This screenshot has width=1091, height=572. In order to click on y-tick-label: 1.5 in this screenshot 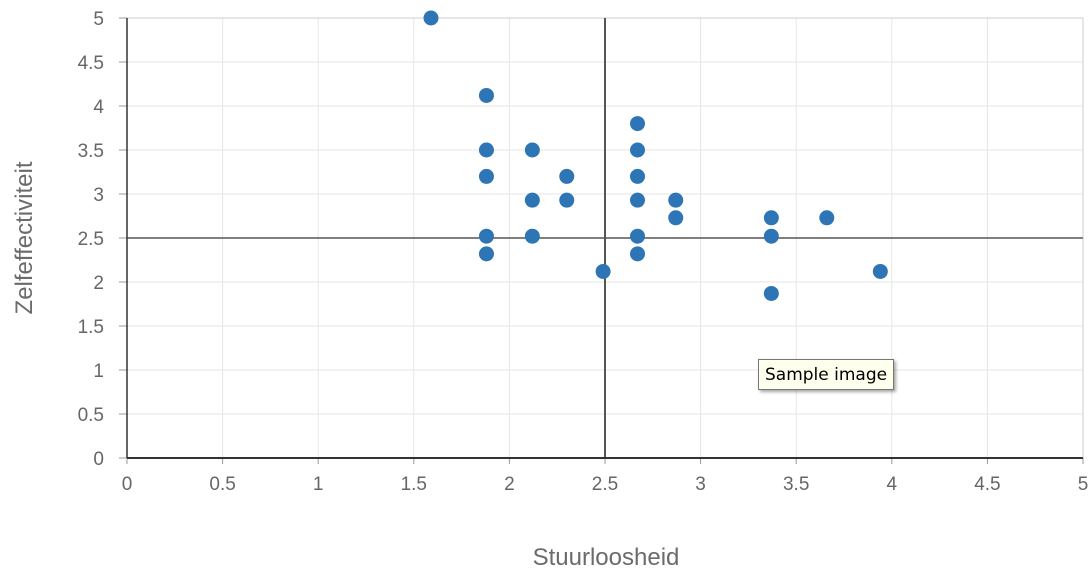, I will do `click(91, 327)`.